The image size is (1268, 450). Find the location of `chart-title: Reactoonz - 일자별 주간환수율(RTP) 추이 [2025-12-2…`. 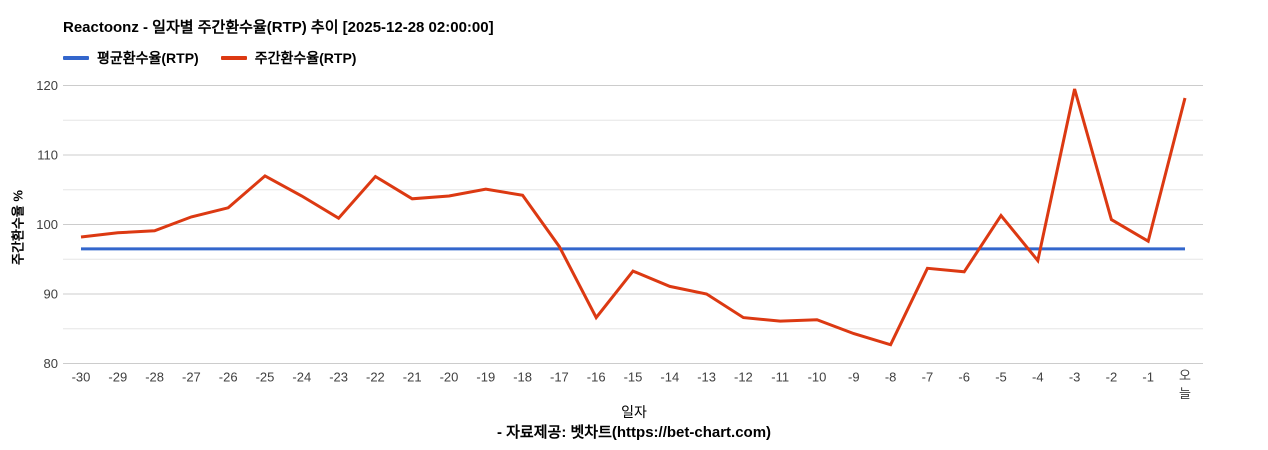

chart-title: Reactoonz - 일자별 주간환수율(RTP) 추이 [2025-12-2… is located at coordinates (278, 27).